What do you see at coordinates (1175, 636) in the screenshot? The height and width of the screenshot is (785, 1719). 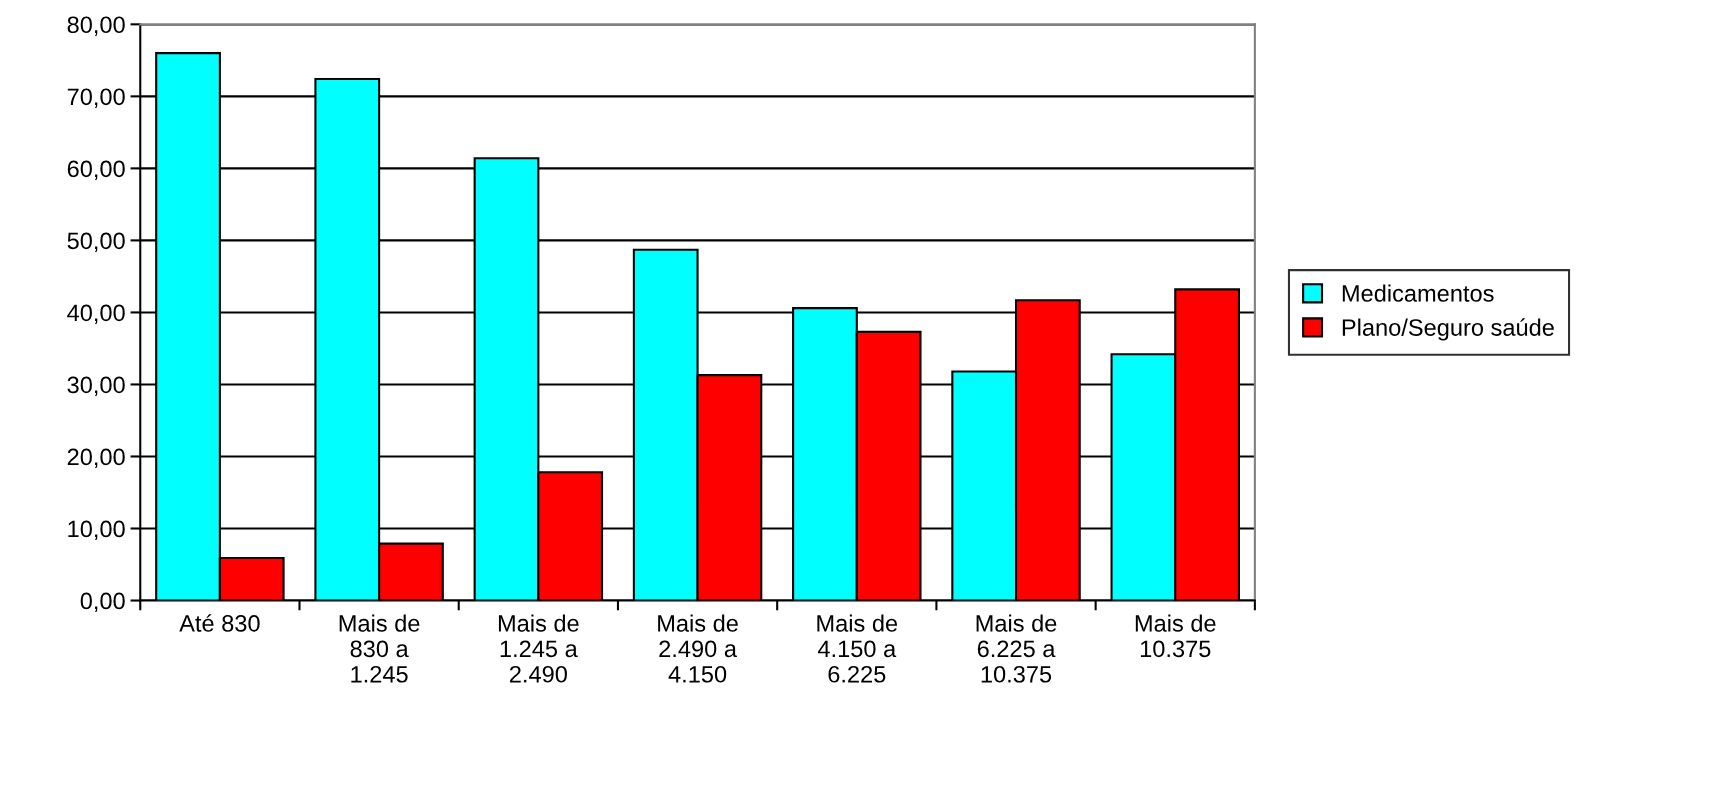 I see `x-tick-label: Mais de 10.375` at bounding box center [1175, 636].